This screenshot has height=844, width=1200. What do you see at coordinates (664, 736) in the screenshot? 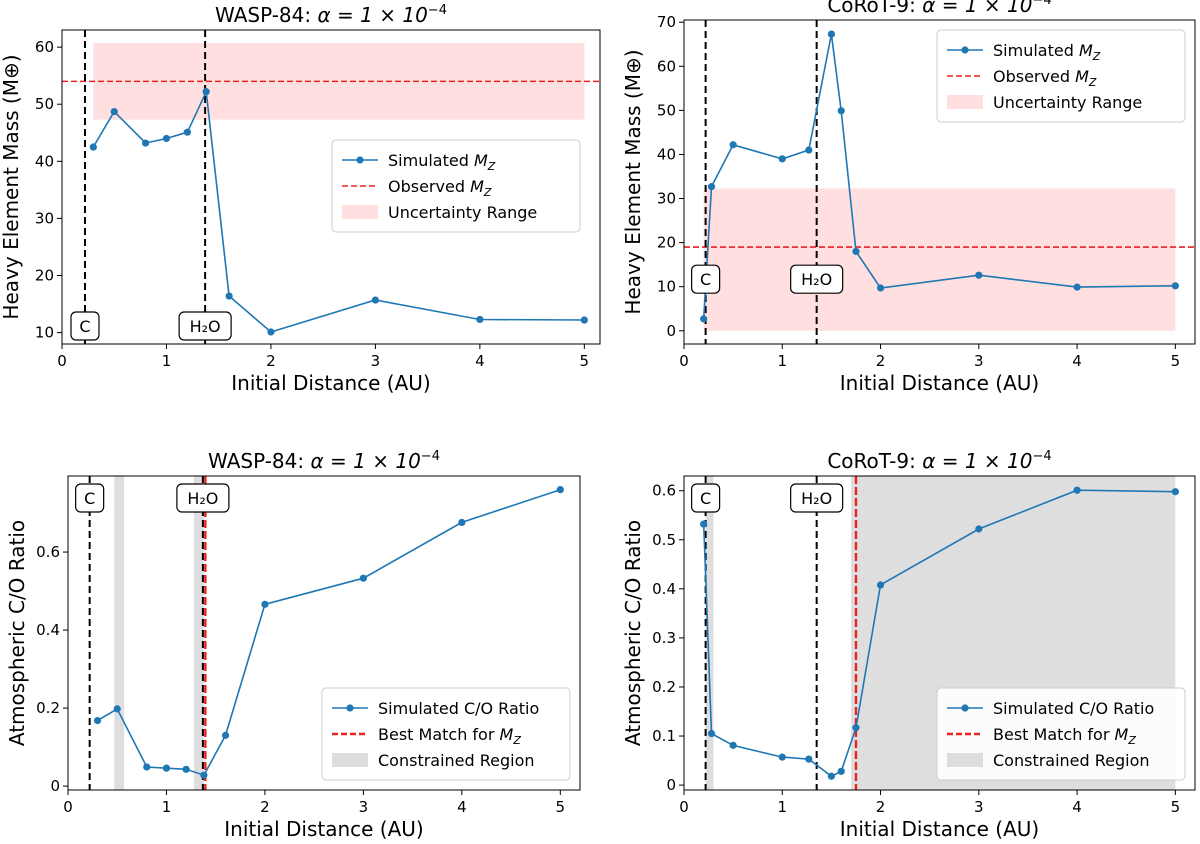
I see `y-tick-label: 0.1` at bounding box center [664, 736].